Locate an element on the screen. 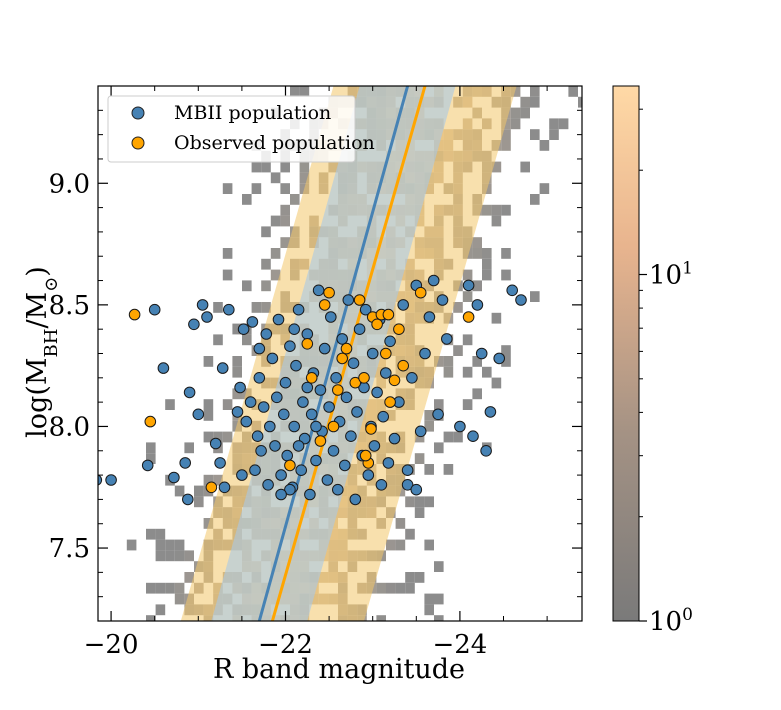 The image size is (781, 710). x-tick-label: −20 is located at coordinates (111, 645).